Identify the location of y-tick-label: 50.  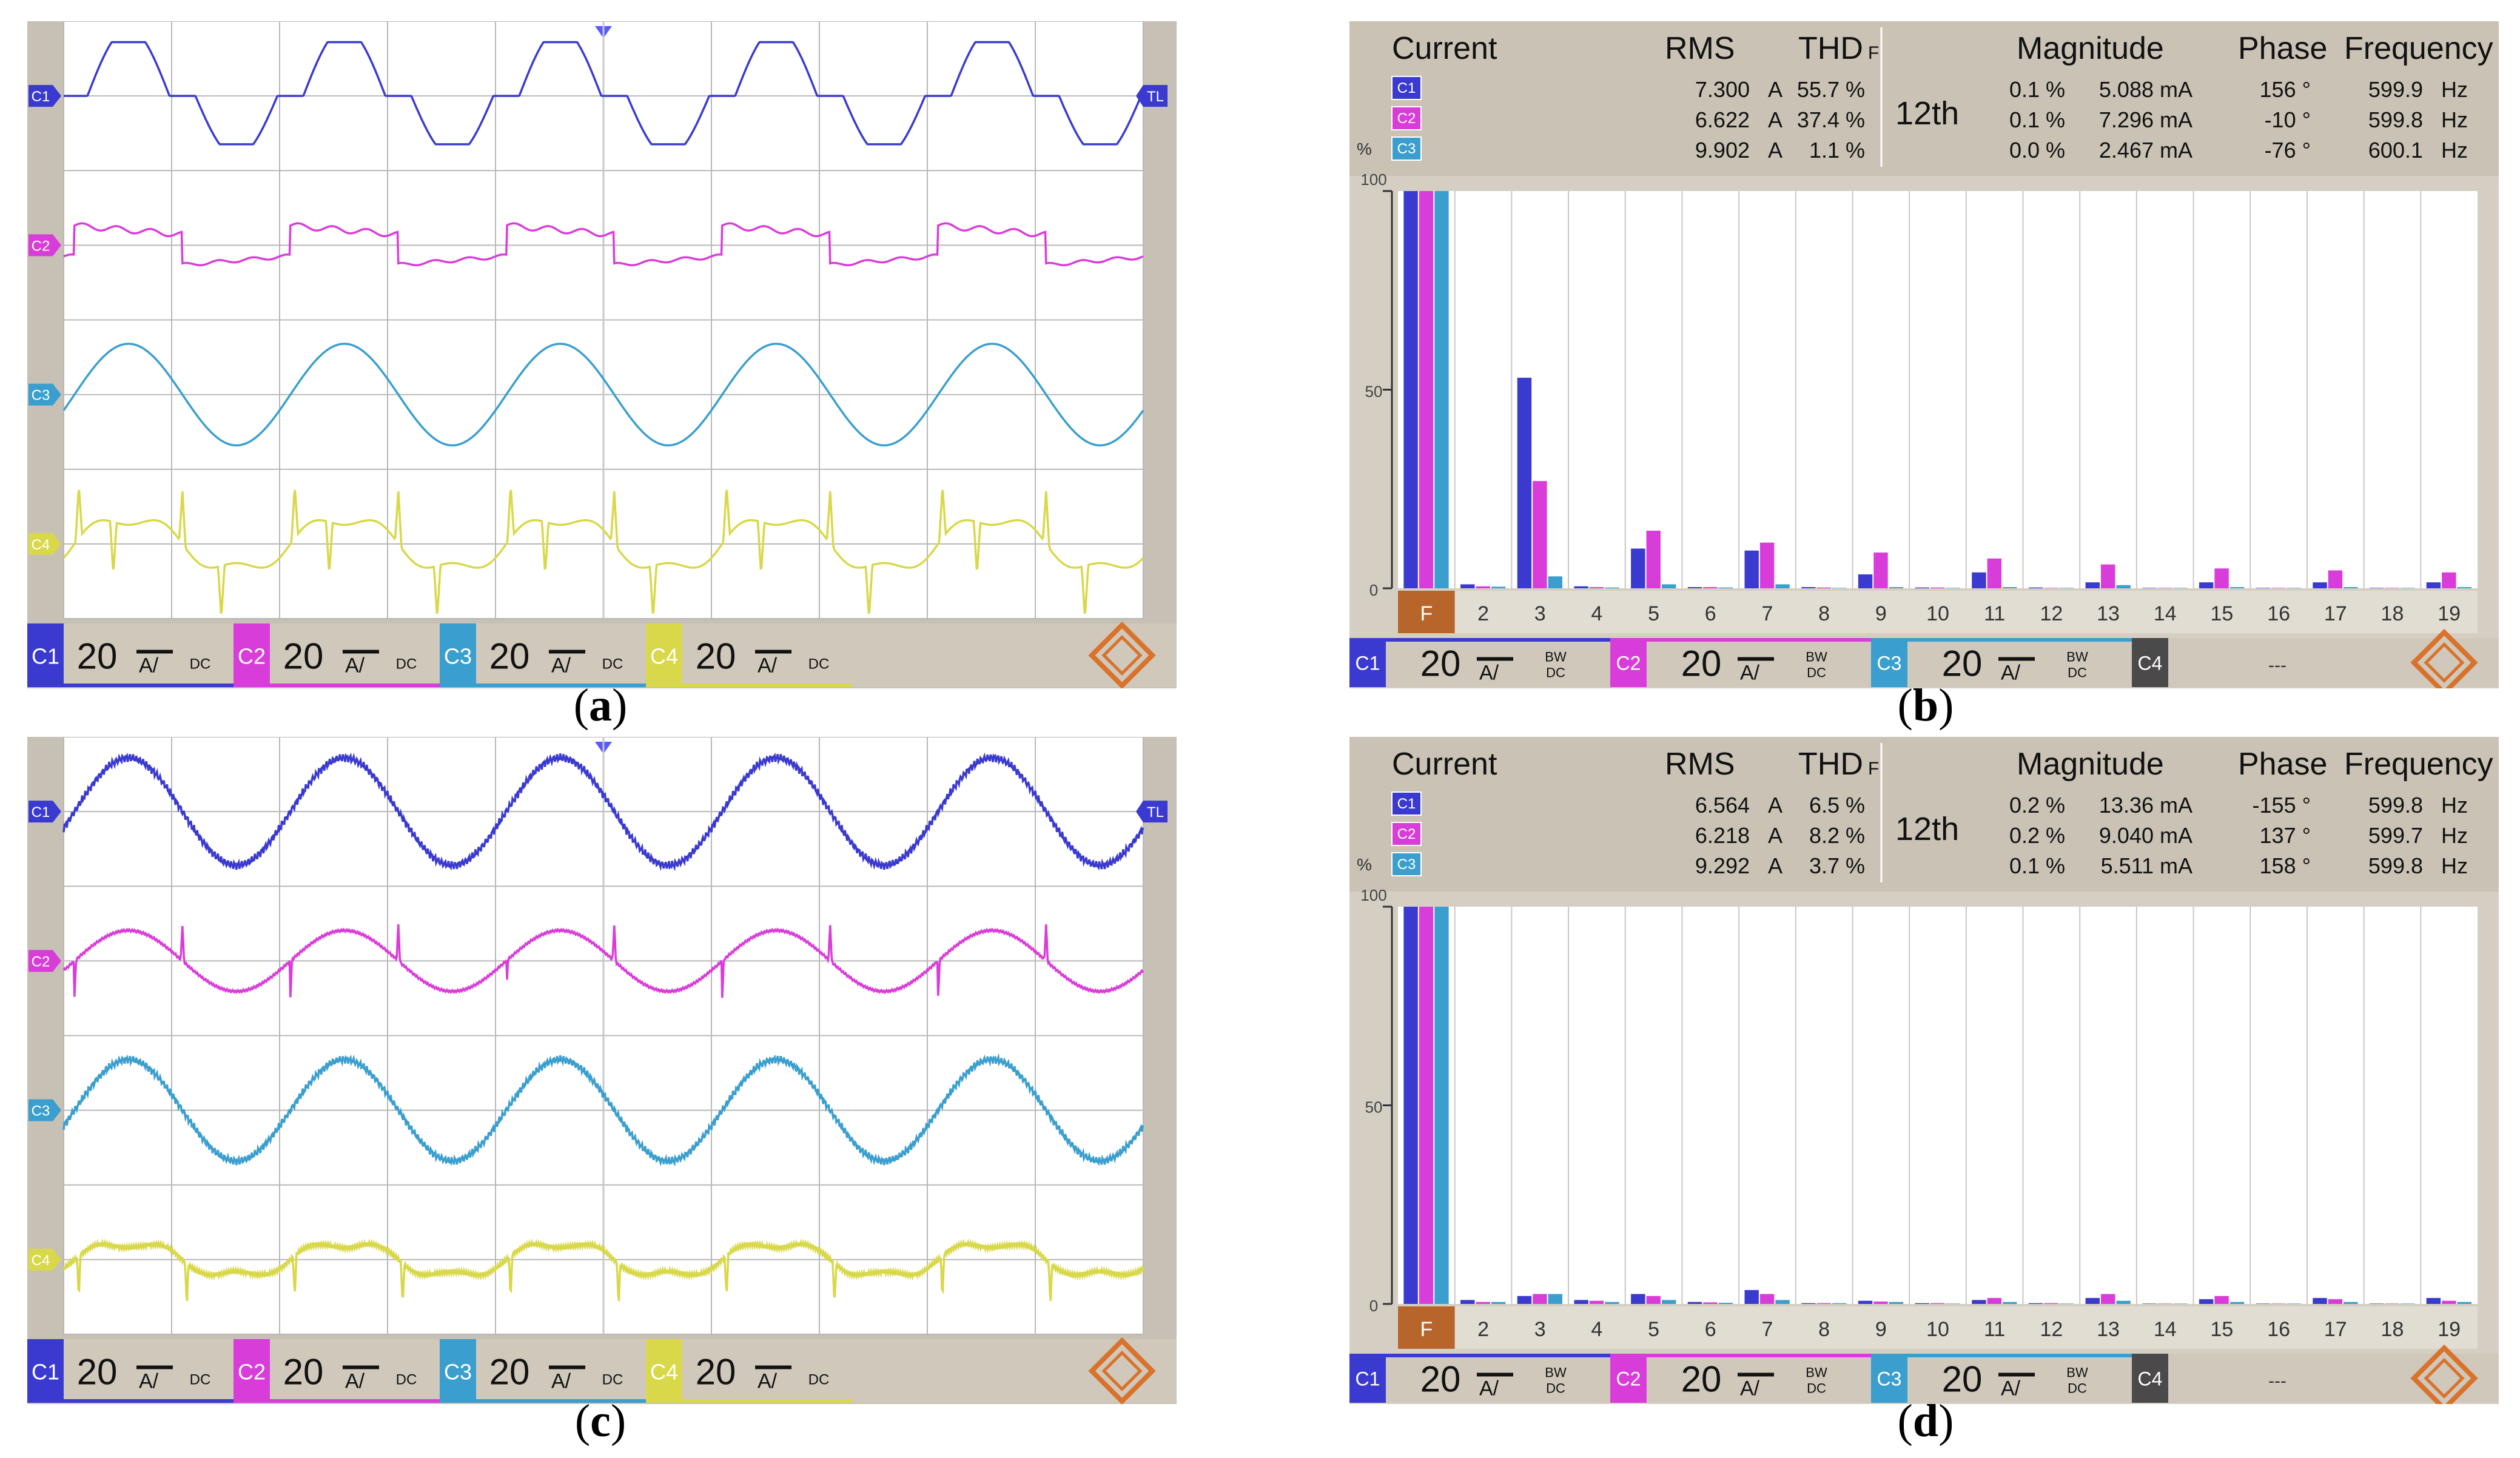
(1374, 1107).